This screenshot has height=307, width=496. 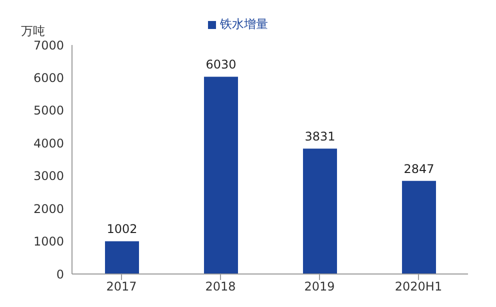 I want to click on y-tick-label: 5000, so click(x=48, y=111).